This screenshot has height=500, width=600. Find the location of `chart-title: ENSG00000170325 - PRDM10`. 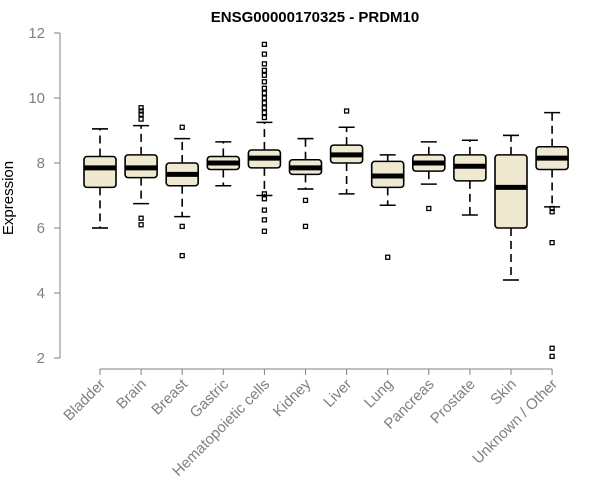

chart-title: ENSG00000170325 - PRDM10 is located at coordinates (315, 17).